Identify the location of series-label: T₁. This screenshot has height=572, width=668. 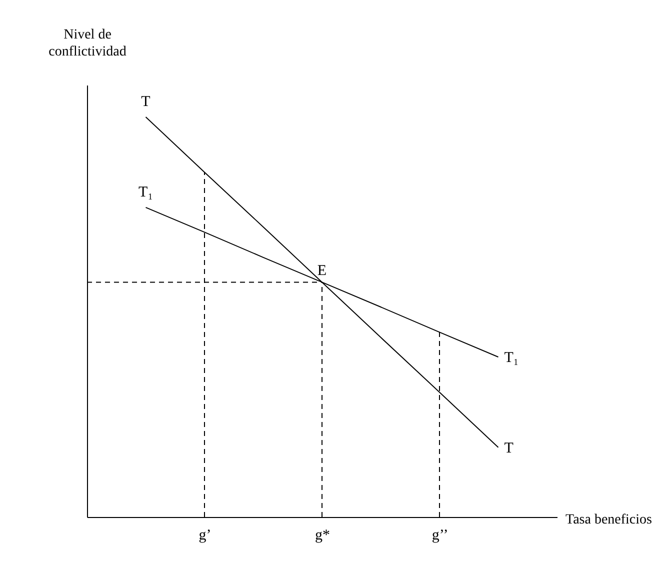
(511, 358).